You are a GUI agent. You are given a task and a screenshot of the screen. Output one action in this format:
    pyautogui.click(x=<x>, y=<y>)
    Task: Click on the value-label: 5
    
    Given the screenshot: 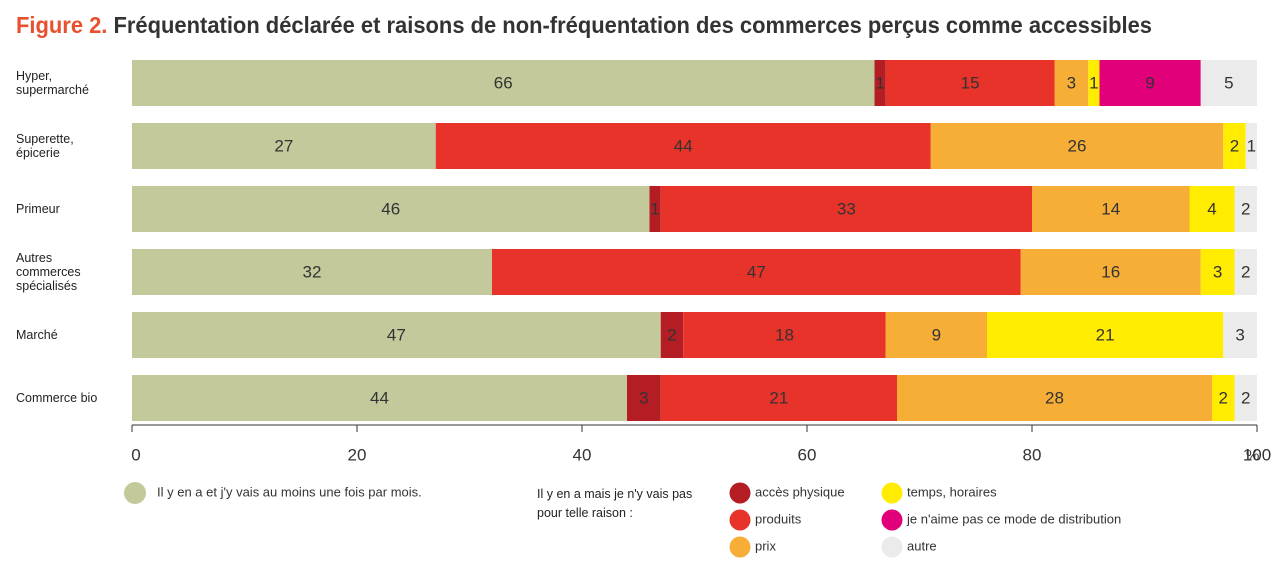 What is the action you would take?
    pyautogui.click(x=1228, y=82)
    